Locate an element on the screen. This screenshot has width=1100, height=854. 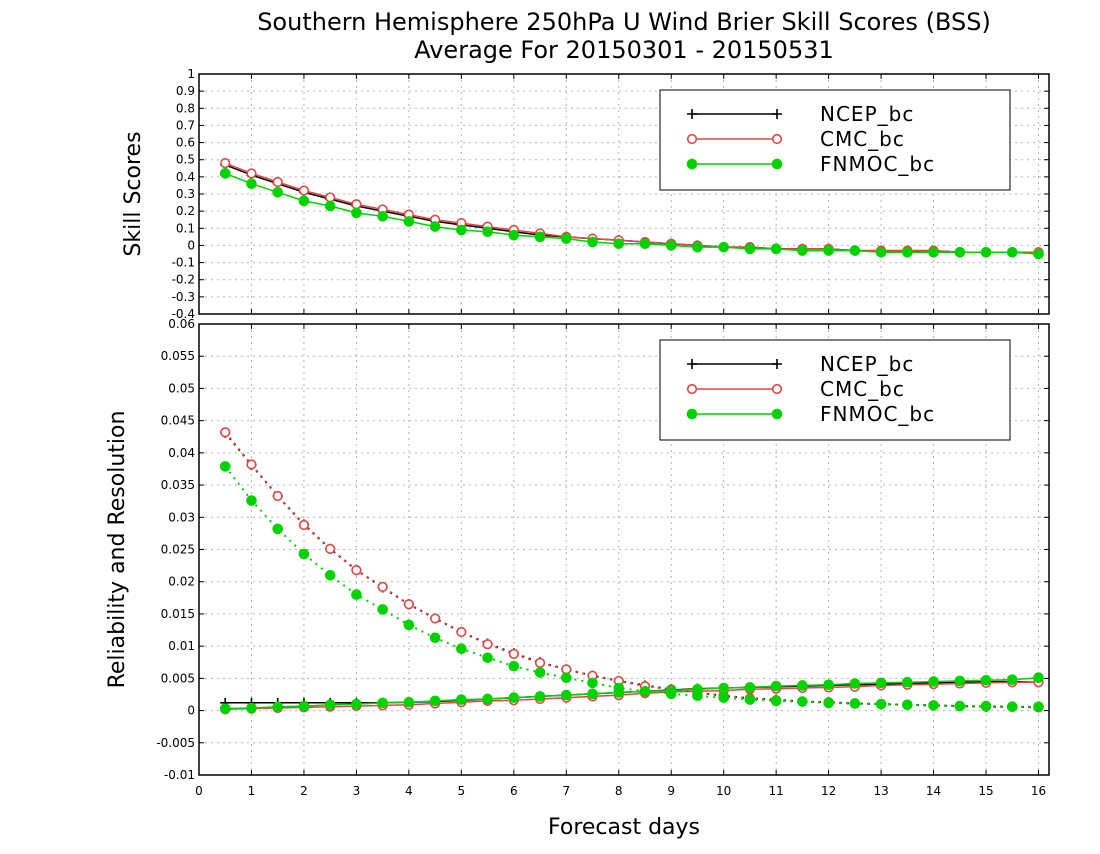
legend-label: CMC_bc is located at coordinates (862, 139).